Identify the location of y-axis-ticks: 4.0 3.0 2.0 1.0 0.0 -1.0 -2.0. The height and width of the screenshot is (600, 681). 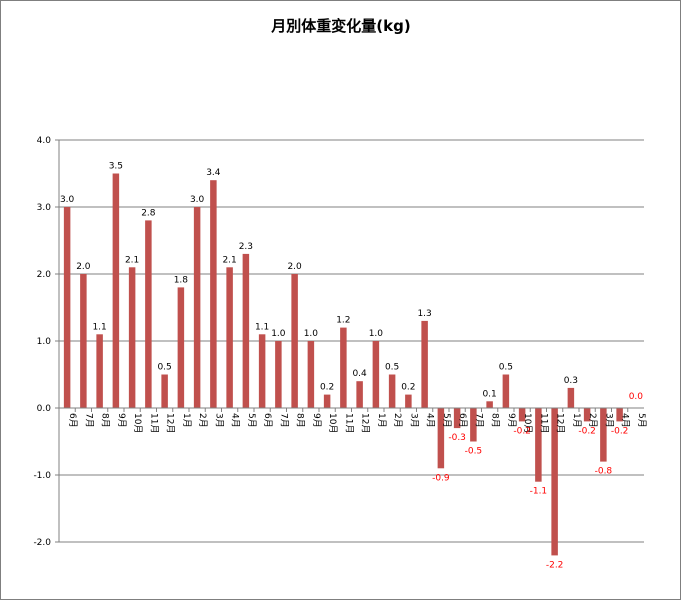
(42, 342).